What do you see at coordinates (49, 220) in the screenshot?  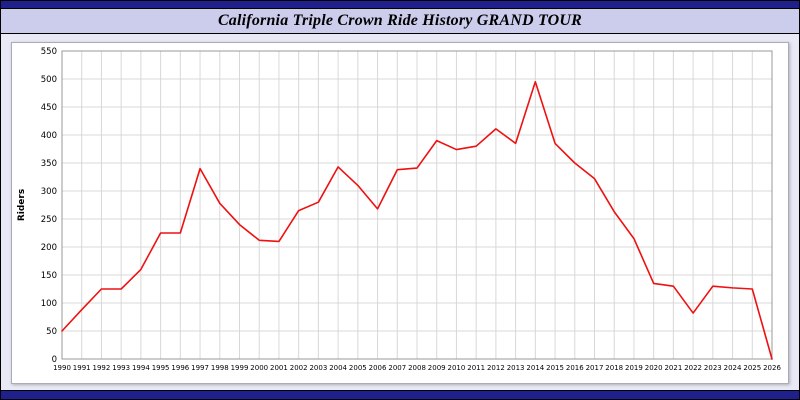 I see `svg-text: 250` at bounding box center [49, 220].